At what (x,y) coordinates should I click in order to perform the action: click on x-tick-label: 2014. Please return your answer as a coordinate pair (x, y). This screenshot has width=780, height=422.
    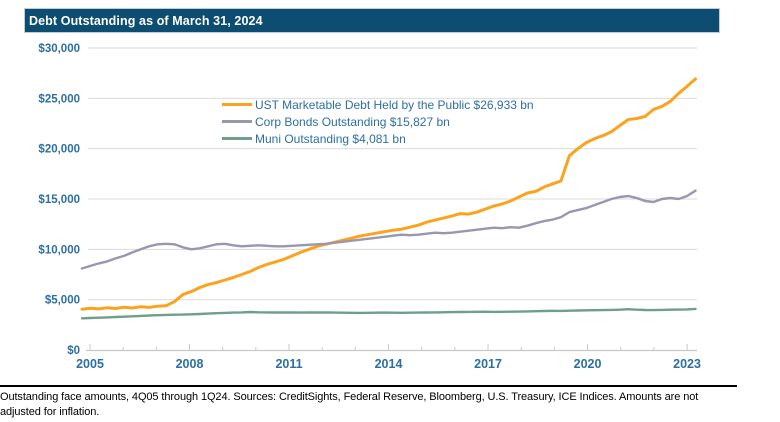
    Looking at the image, I should click on (389, 364).